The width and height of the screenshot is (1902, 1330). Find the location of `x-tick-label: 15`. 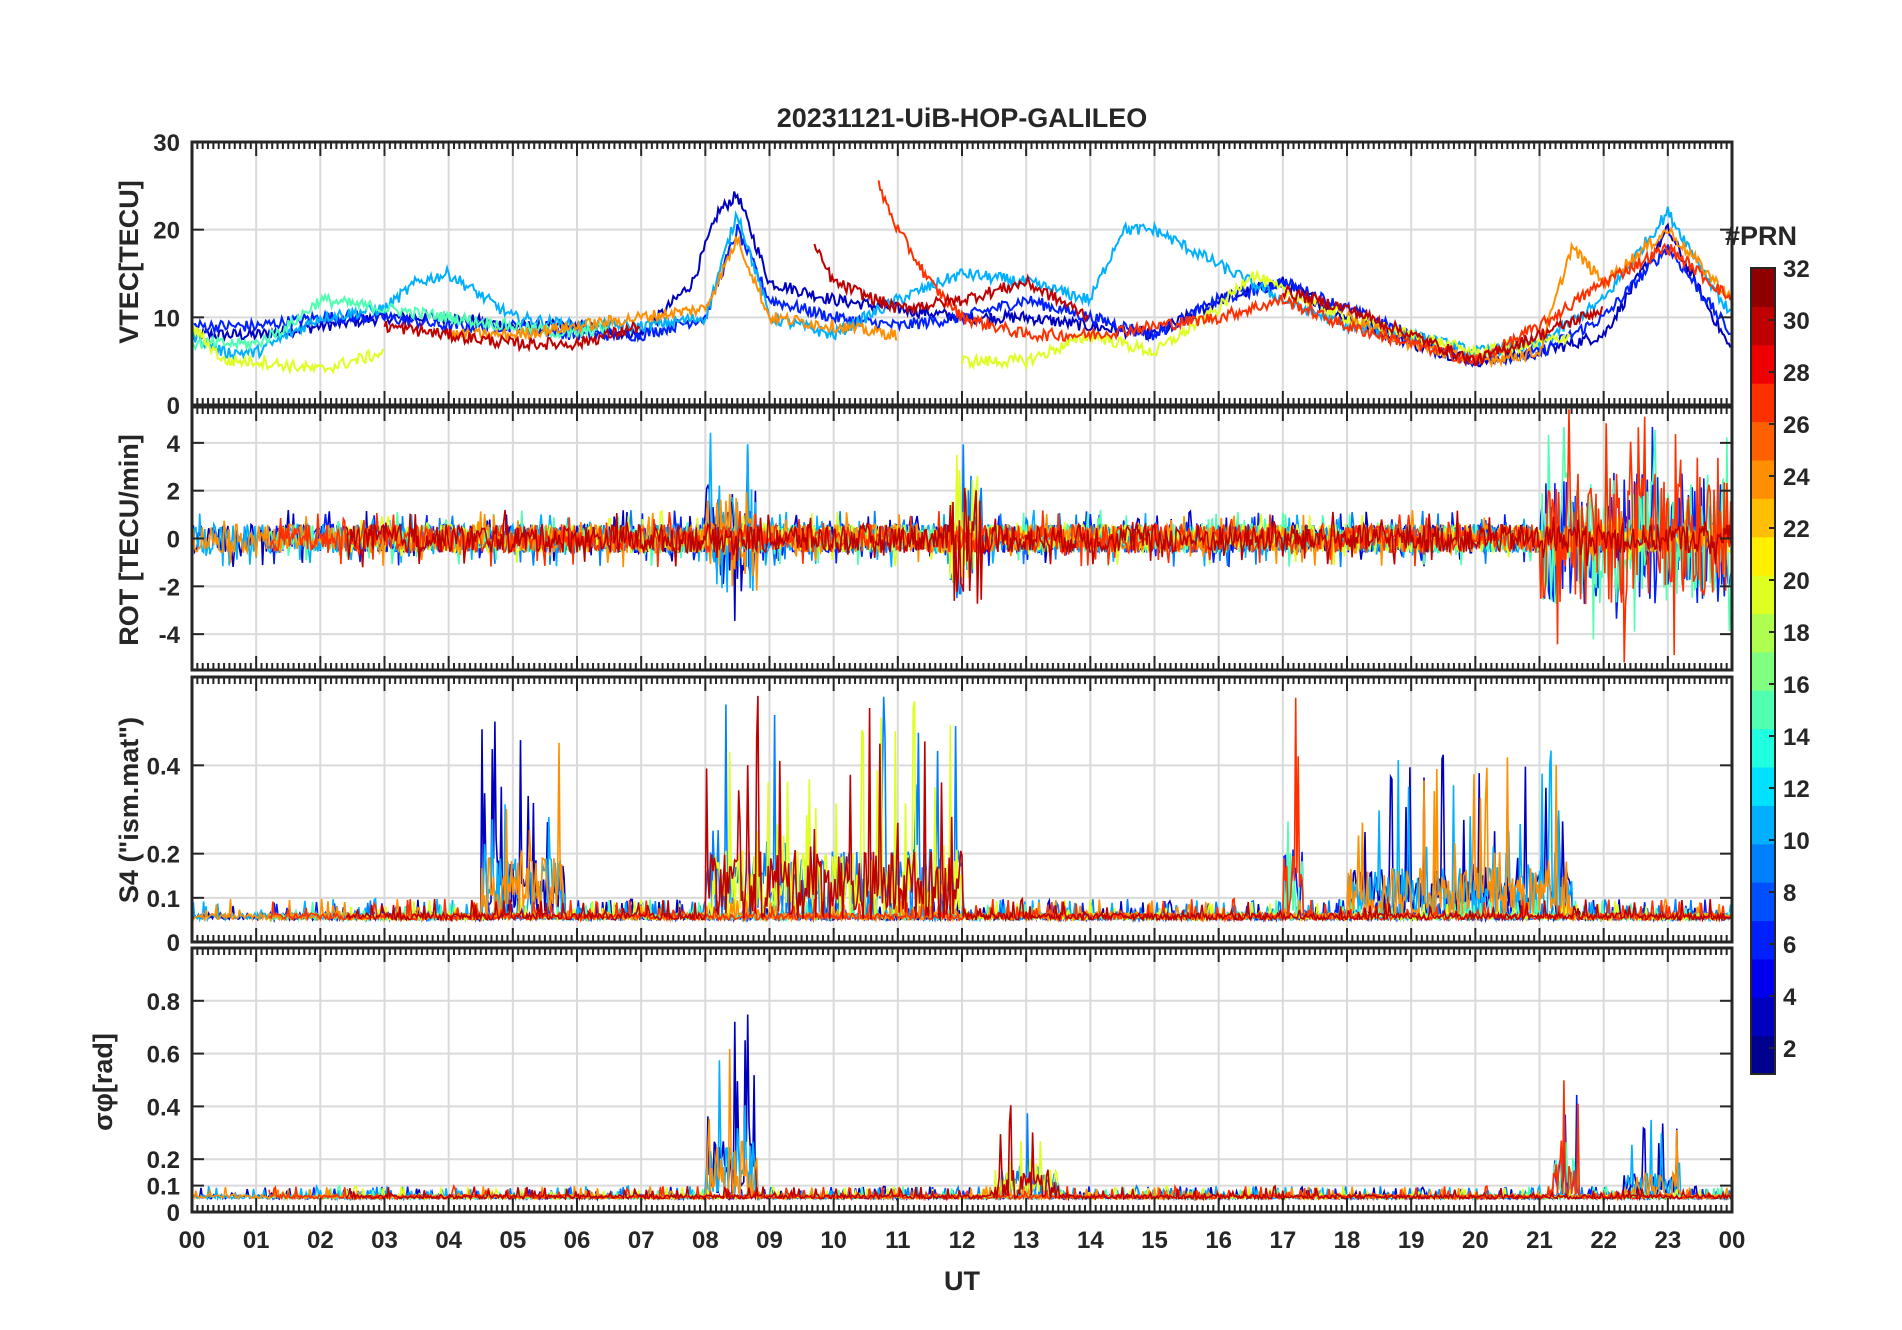

x-tick-label: 15 is located at coordinates (1154, 1240).